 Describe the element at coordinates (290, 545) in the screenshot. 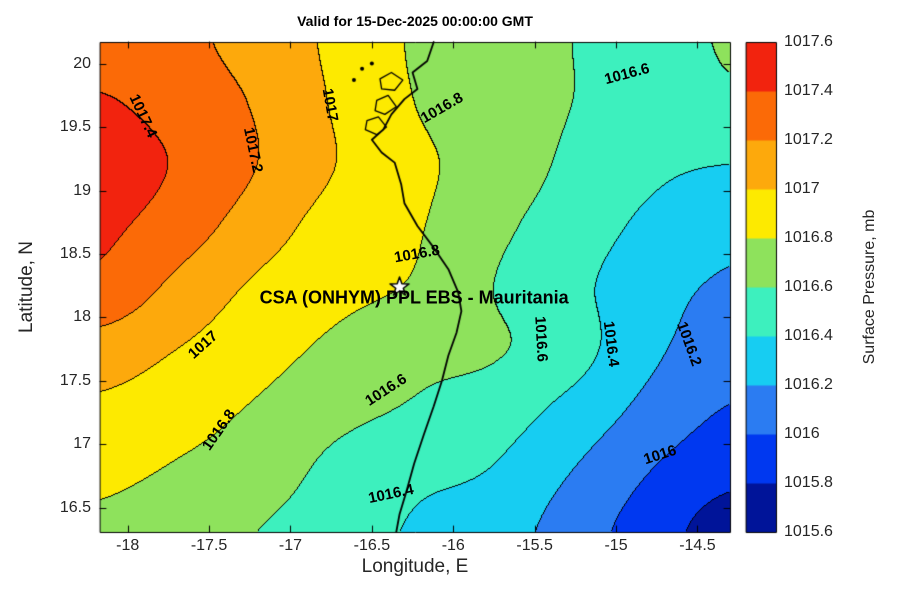

I see `x-tick-label: -17` at that location.